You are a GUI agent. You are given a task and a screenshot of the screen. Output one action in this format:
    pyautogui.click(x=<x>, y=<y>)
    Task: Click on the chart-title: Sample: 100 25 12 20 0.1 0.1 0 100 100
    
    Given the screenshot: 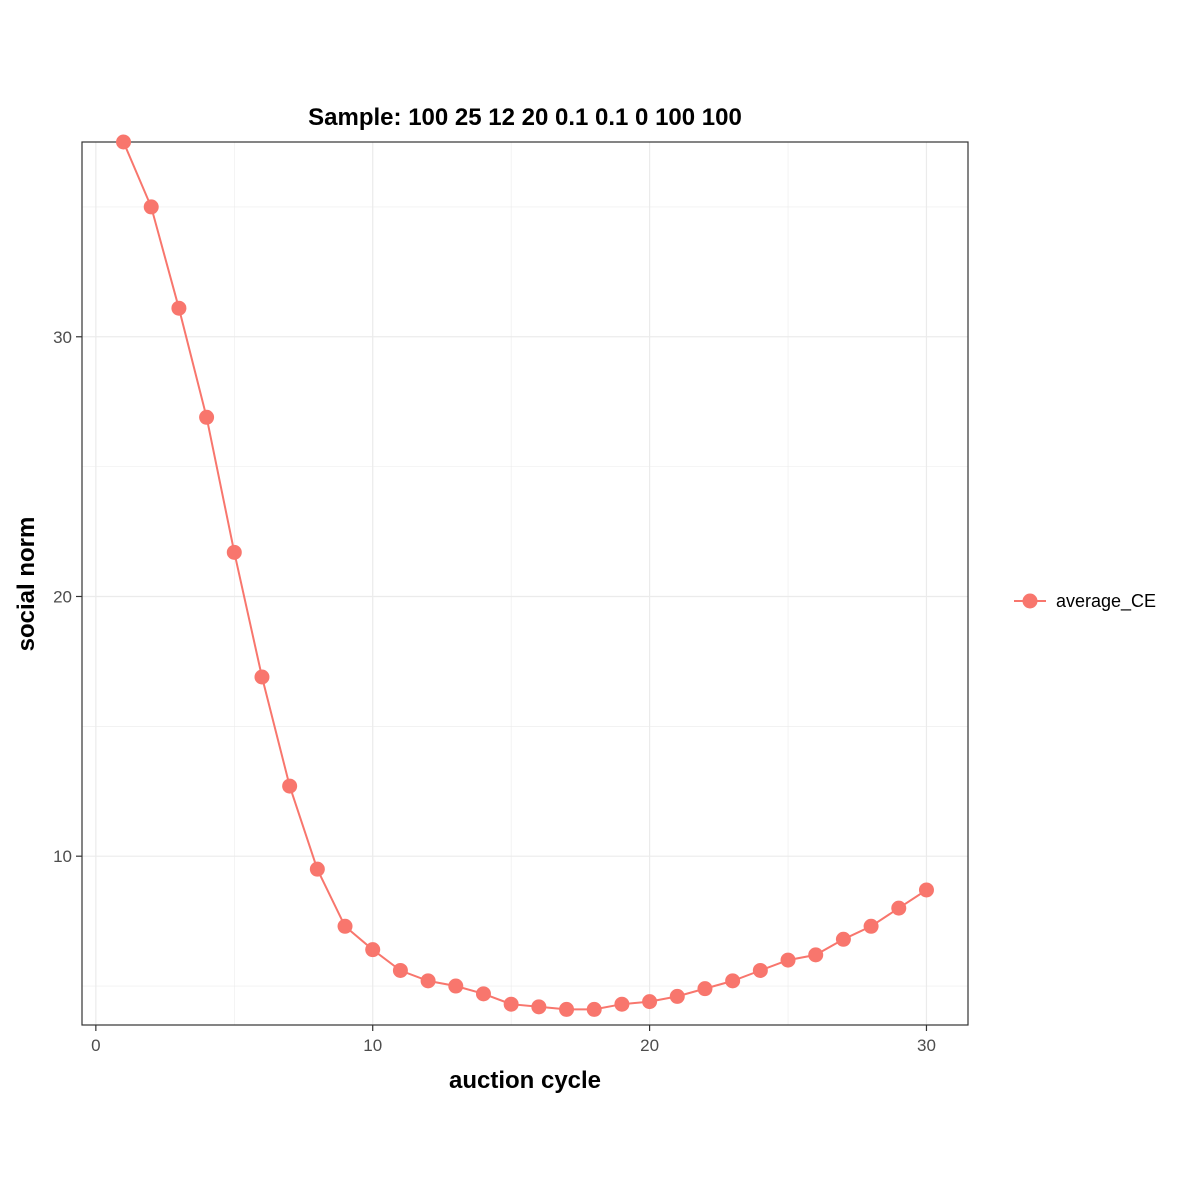 What is the action you would take?
    pyautogui.click(x=525, y=117)
    